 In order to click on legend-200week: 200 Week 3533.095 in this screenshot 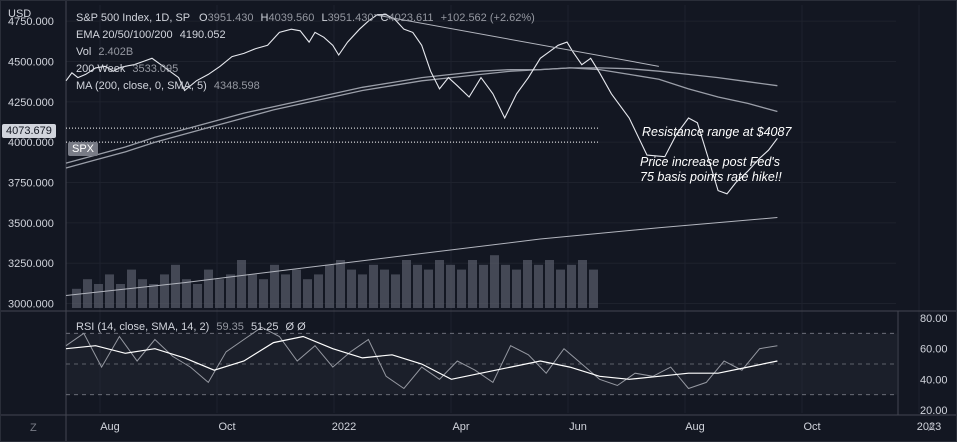, I will do `click(127, 69)`.